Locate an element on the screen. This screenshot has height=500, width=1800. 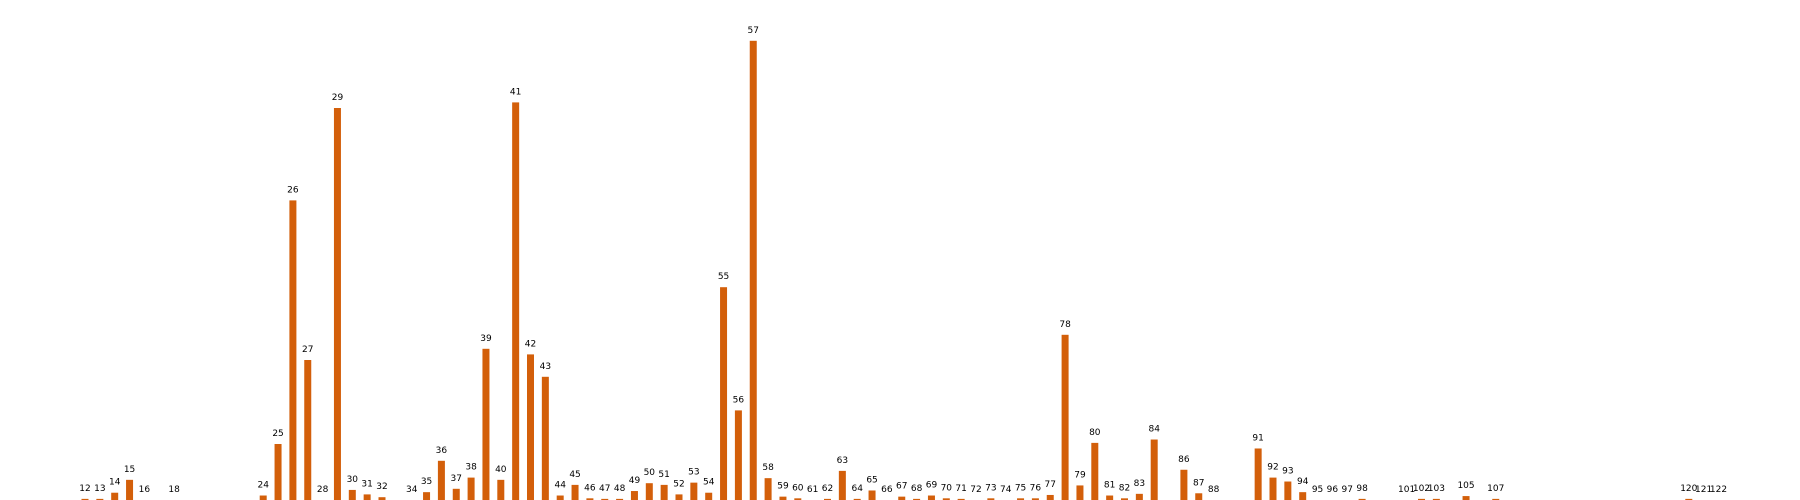
bar-label-101: 101 is located at coordinates (1406, 490).